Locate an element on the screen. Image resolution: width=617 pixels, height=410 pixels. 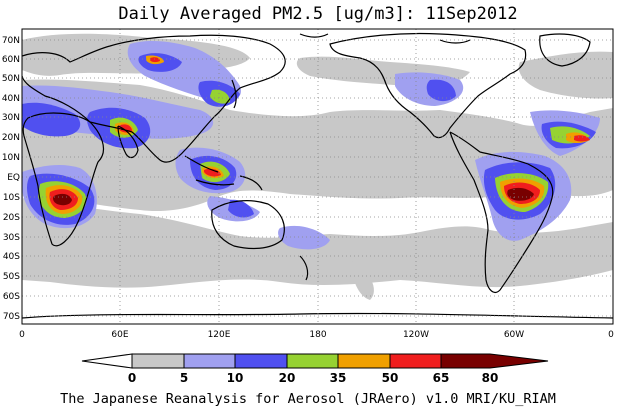
lat-label: 40S is located at coordinates (11, 257).